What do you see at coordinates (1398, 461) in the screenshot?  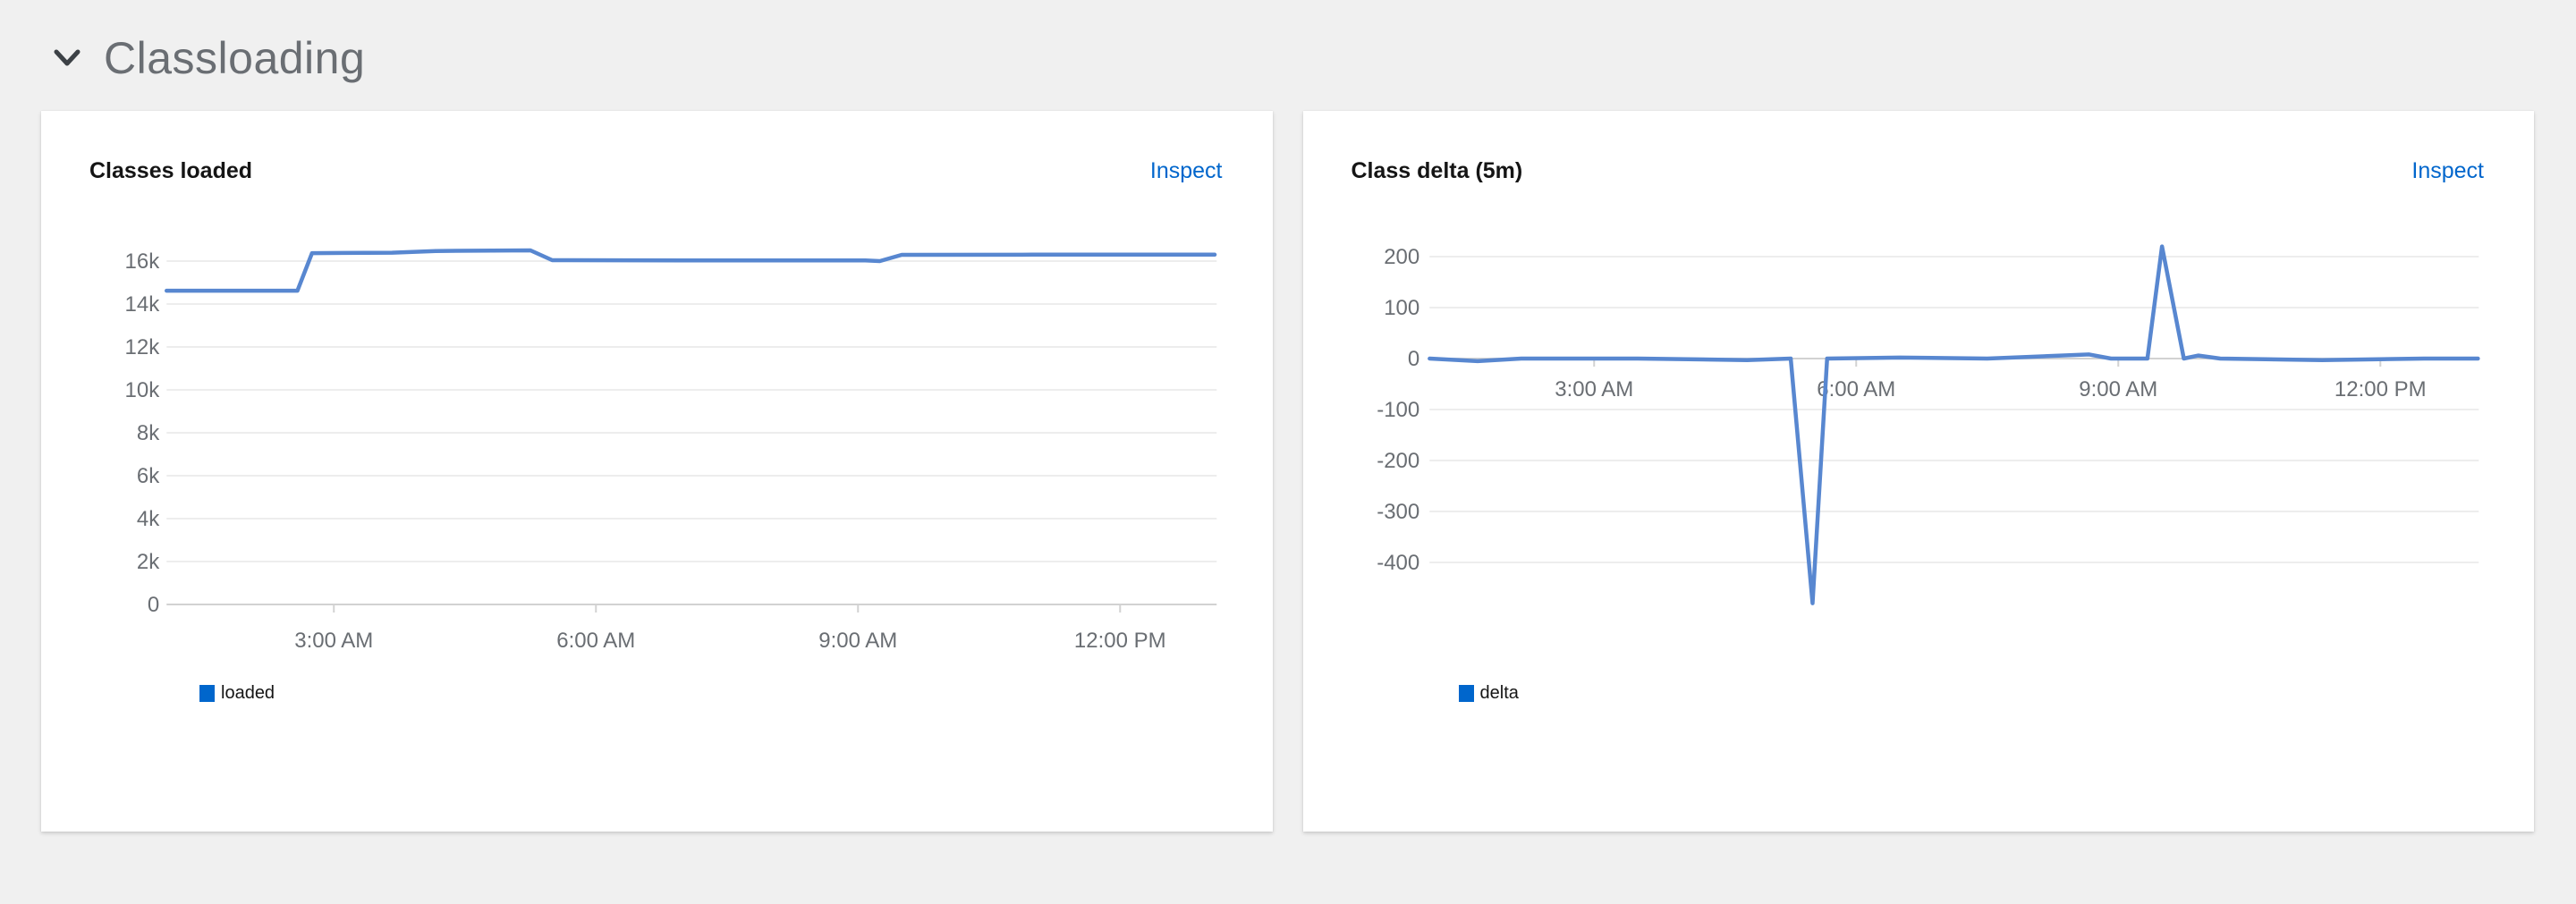 I see `svg-text: -200` at bounding box center [1398, 461].